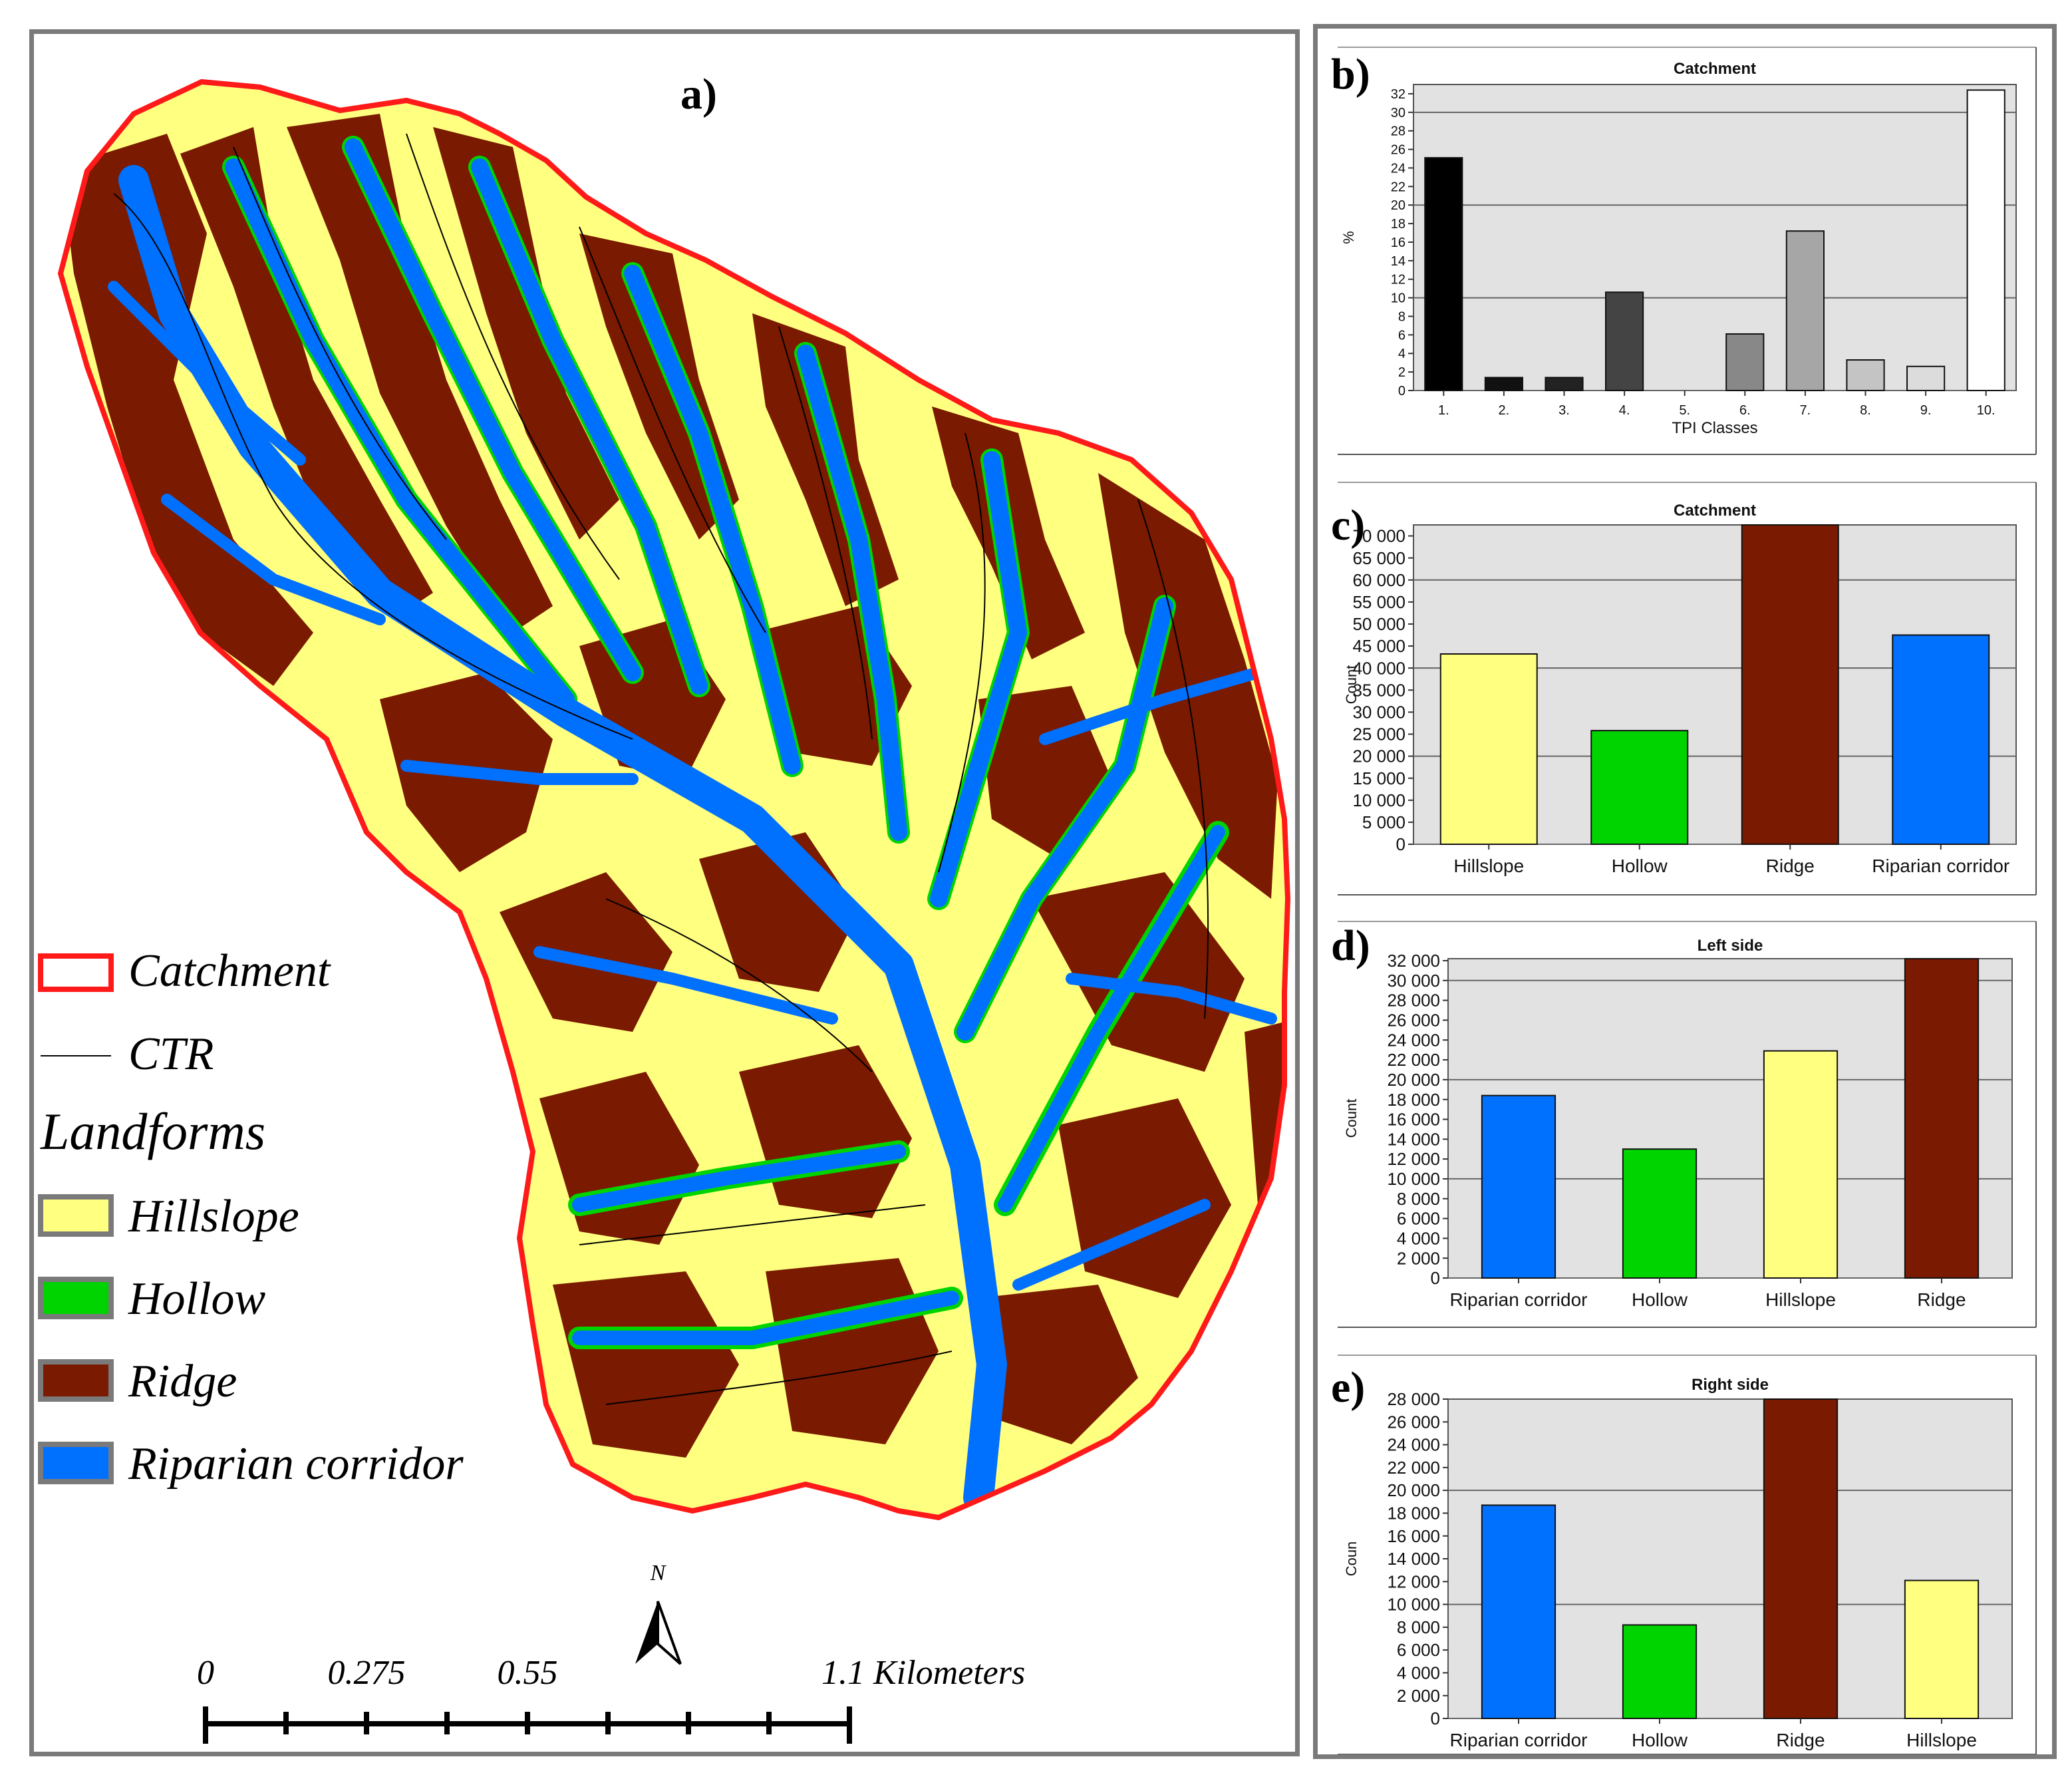  Describe the element at coordinates (1379, 580) in the screenshot. I see `chart-c-ytick-label-12: 60 000` at that location.